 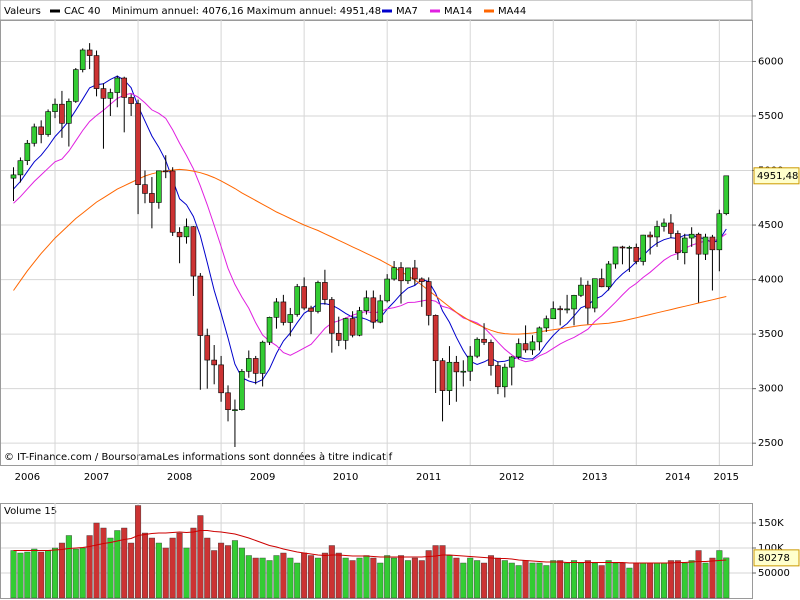 I want to click on volume-title: Volume 15, so click(x=30, y=511).